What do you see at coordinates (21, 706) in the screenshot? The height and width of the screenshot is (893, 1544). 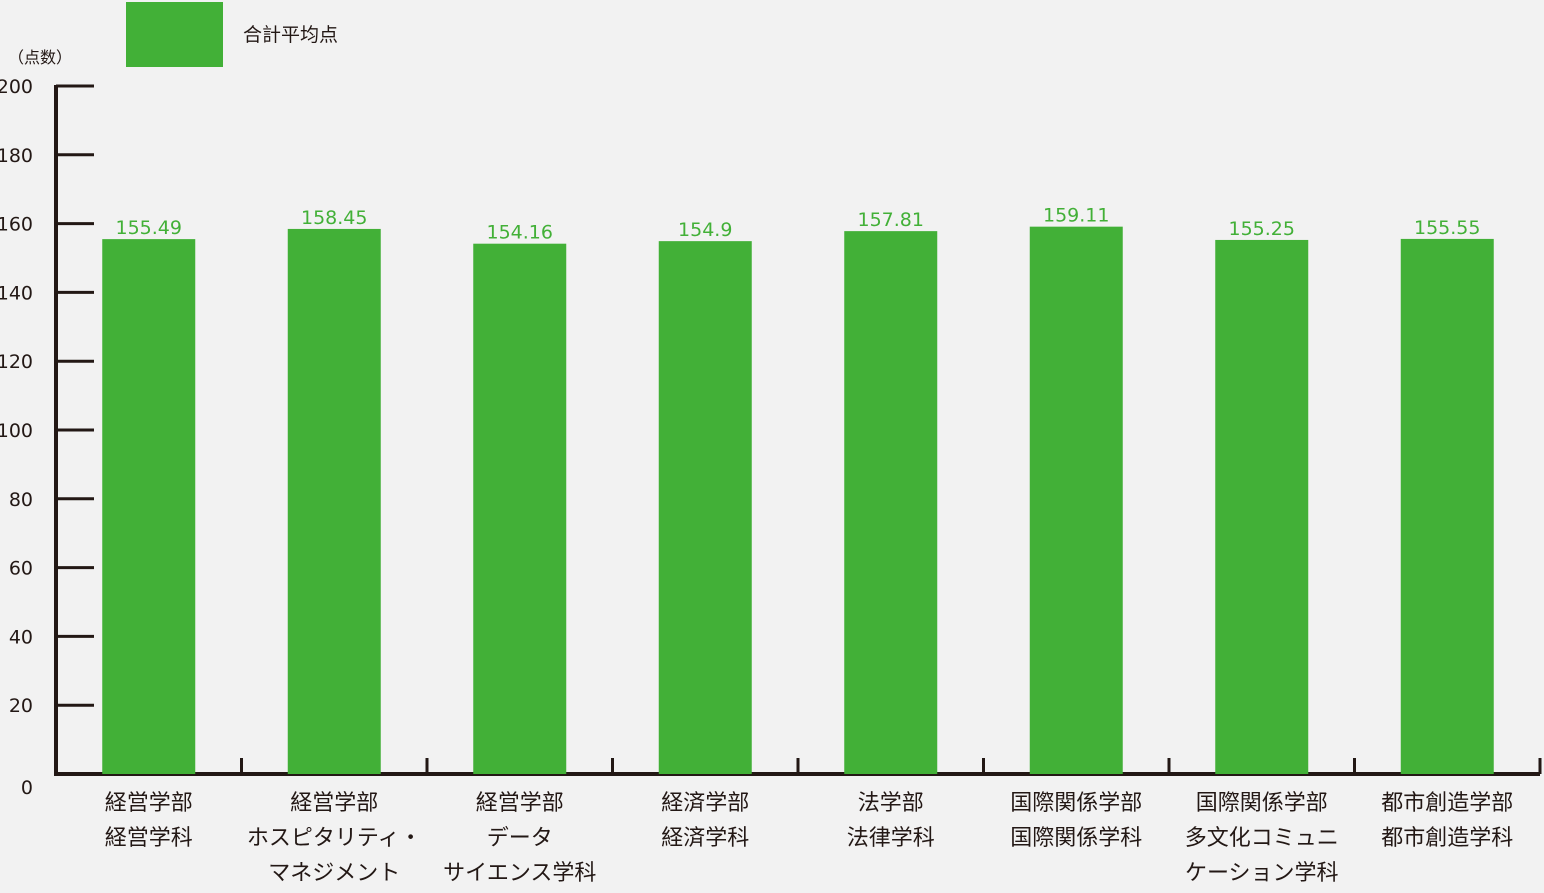 I see `y-tick-label: 20` at bounding box center [21, 706].